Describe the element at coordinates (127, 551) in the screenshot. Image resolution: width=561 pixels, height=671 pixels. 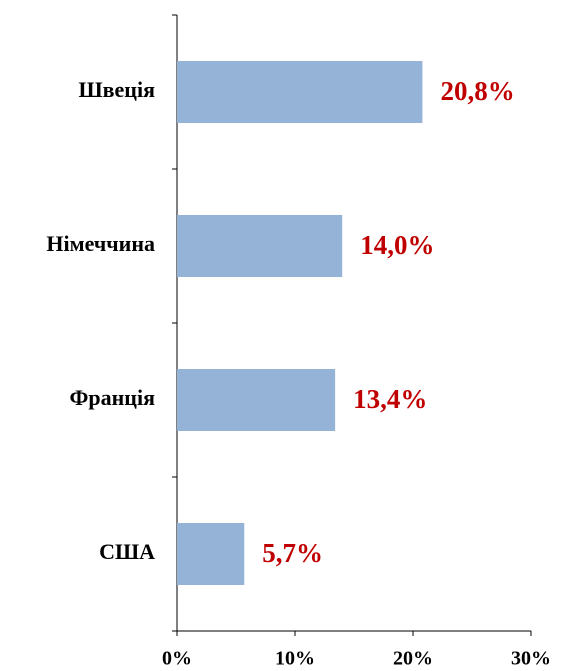
I see `y-tick-label: США` at that location.